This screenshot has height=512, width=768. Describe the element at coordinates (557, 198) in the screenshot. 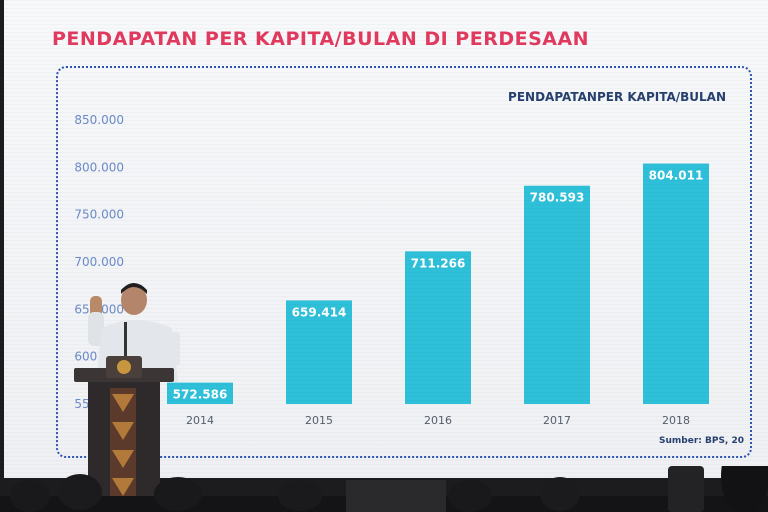

I see `value-label: 780.593` at that location.